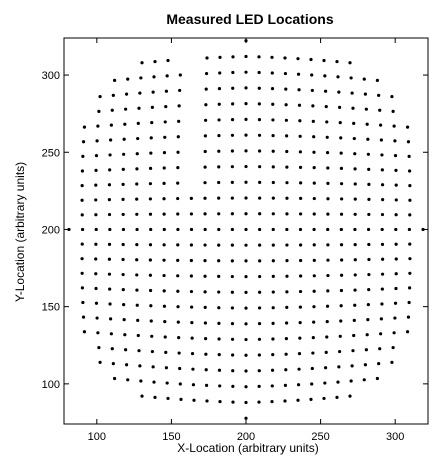 This screenshot has width=432, height=457. What do you see at coordinates (249, 19) in the screenshot?
I see `chart-title: Measured LED Locations` at bounding box center [249, 19].